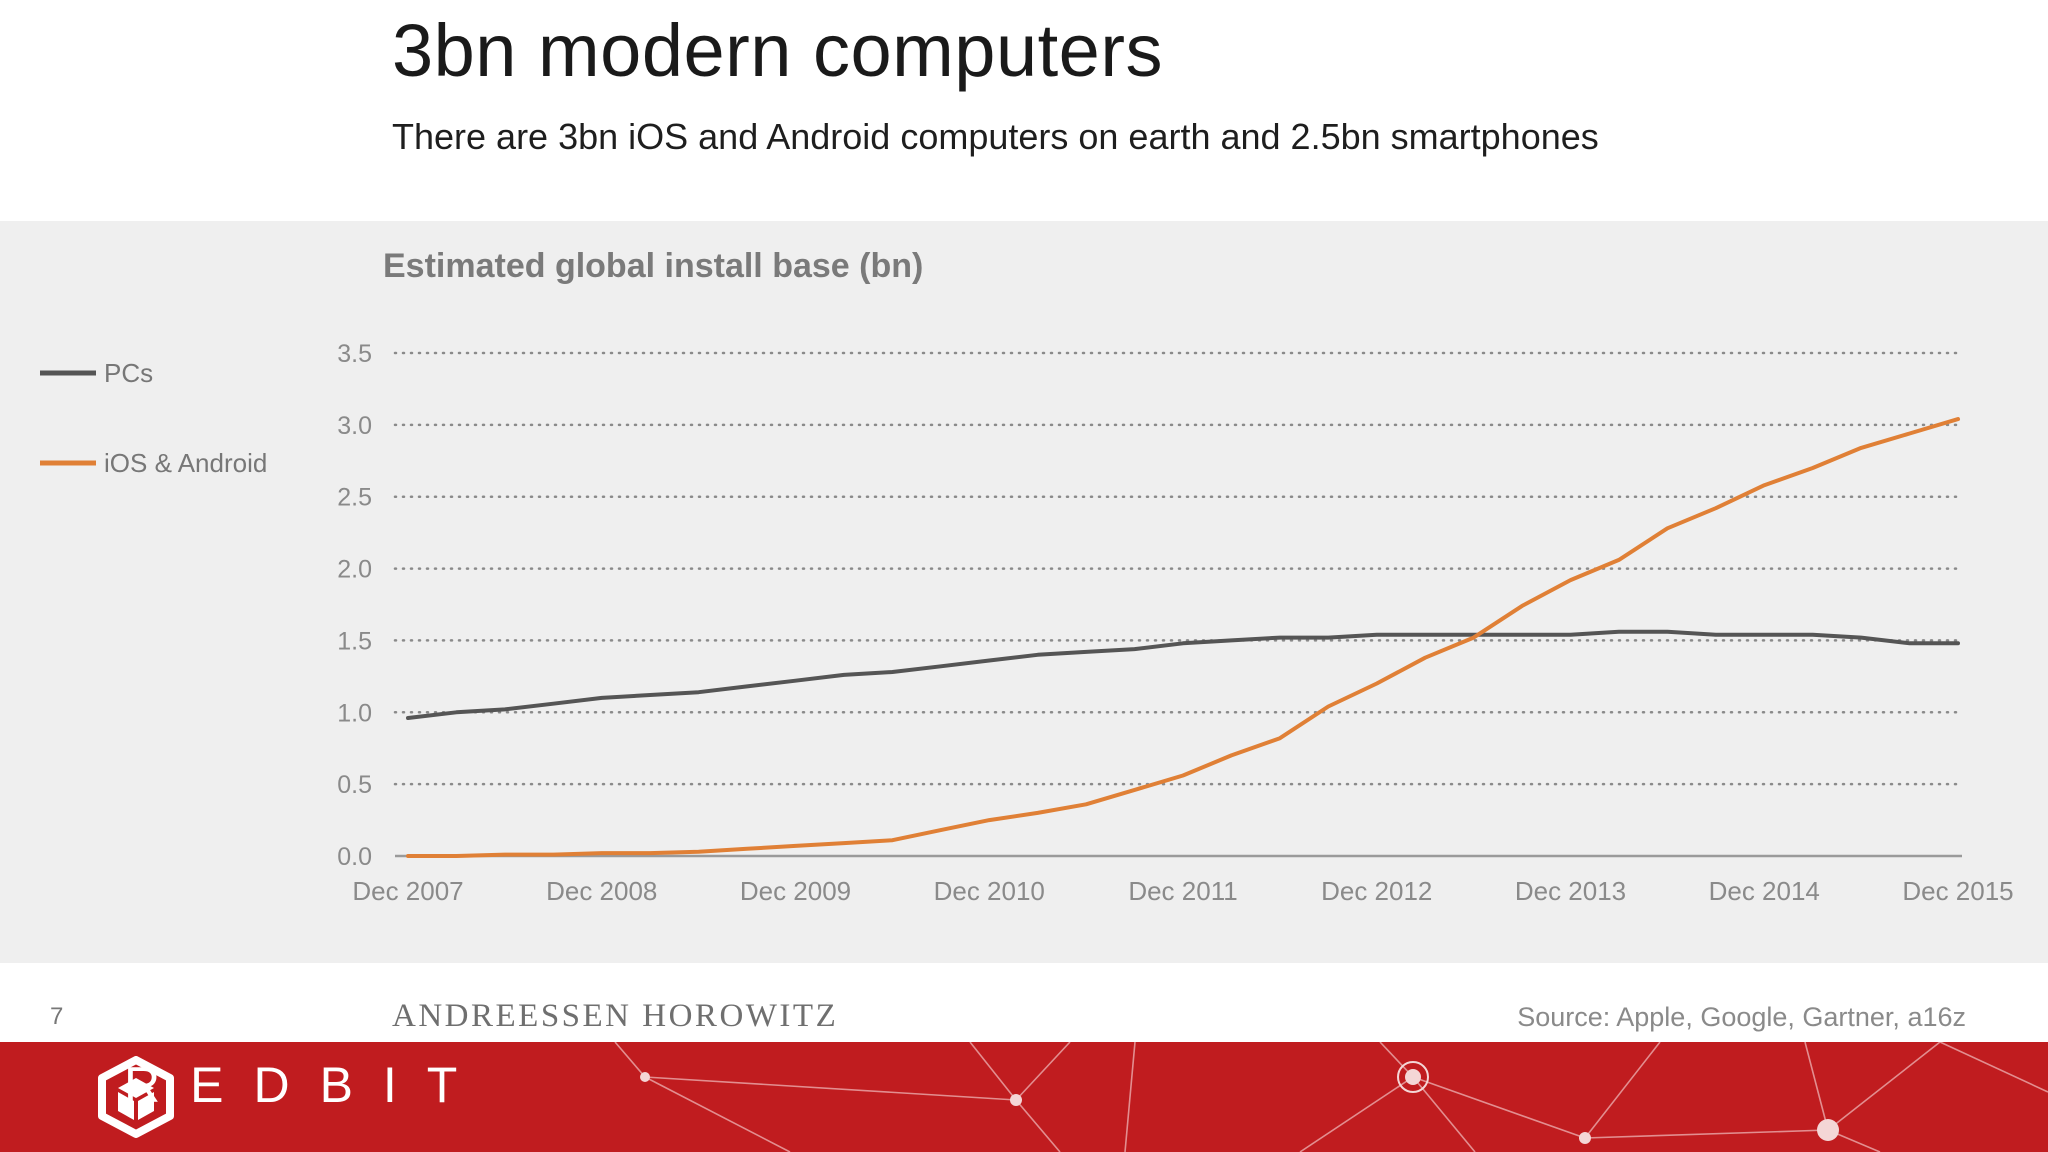 The image size is (2048, 1152). Describe the element at coordinates (136, 1097) in the screenshot. I see `cube-logo-icon` at that location.